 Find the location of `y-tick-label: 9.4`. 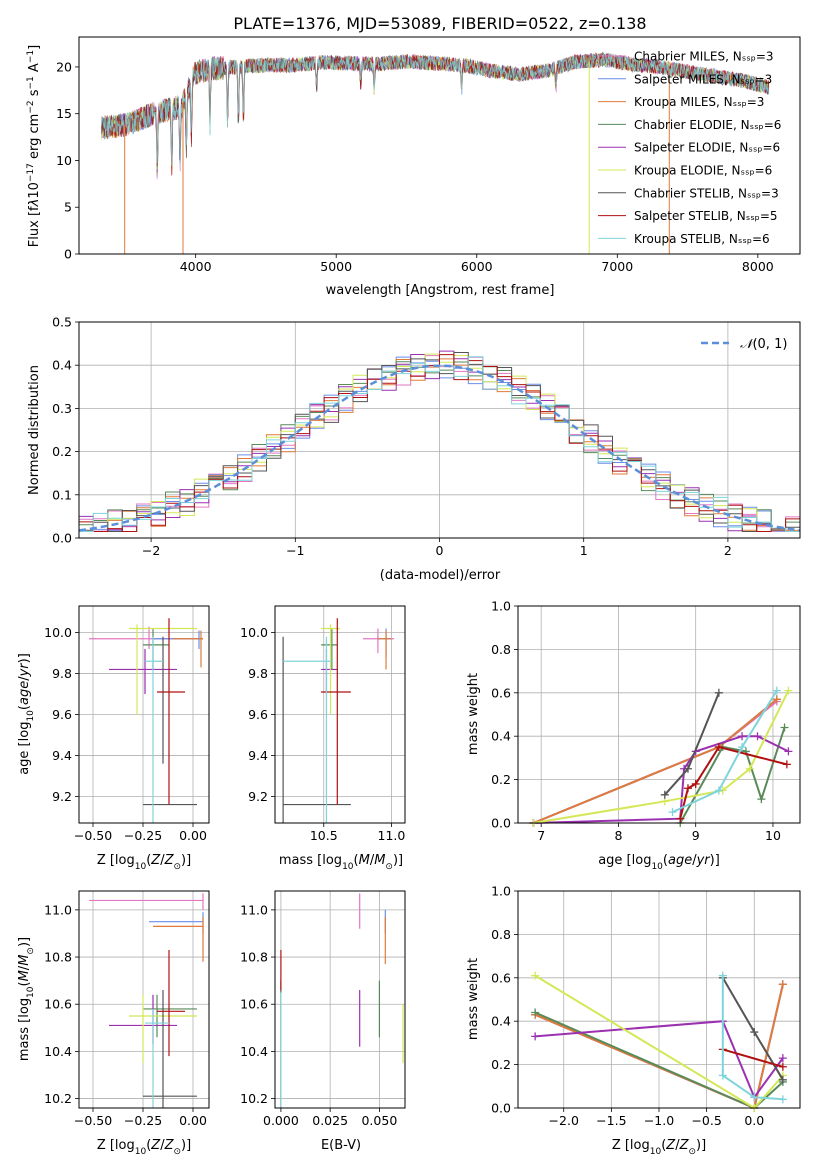

y-tick-label: 9.4 is located at coordinates (258, 755).